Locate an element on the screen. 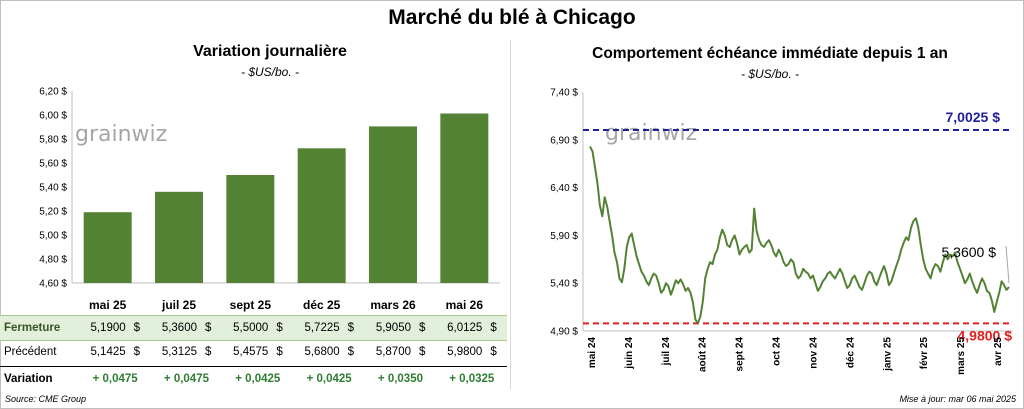 The width and height of the screenshot is (1024, 409). table-cell: 5,1425 is located at coordinates (108, 352).